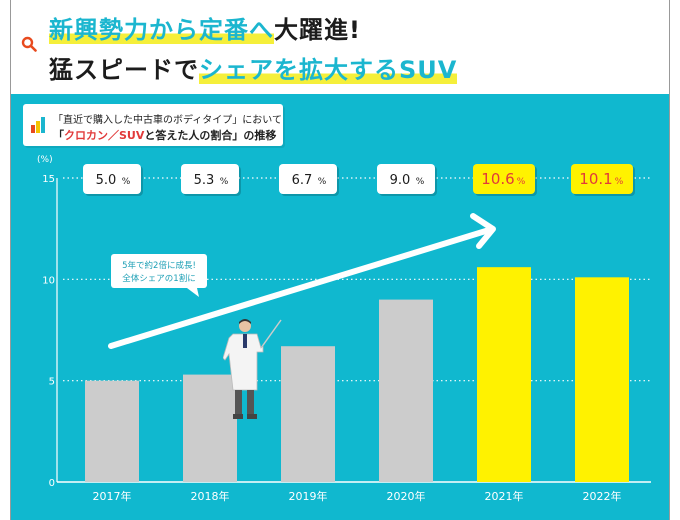  I want to click on y-tick-label: 15, so click(48, 179).